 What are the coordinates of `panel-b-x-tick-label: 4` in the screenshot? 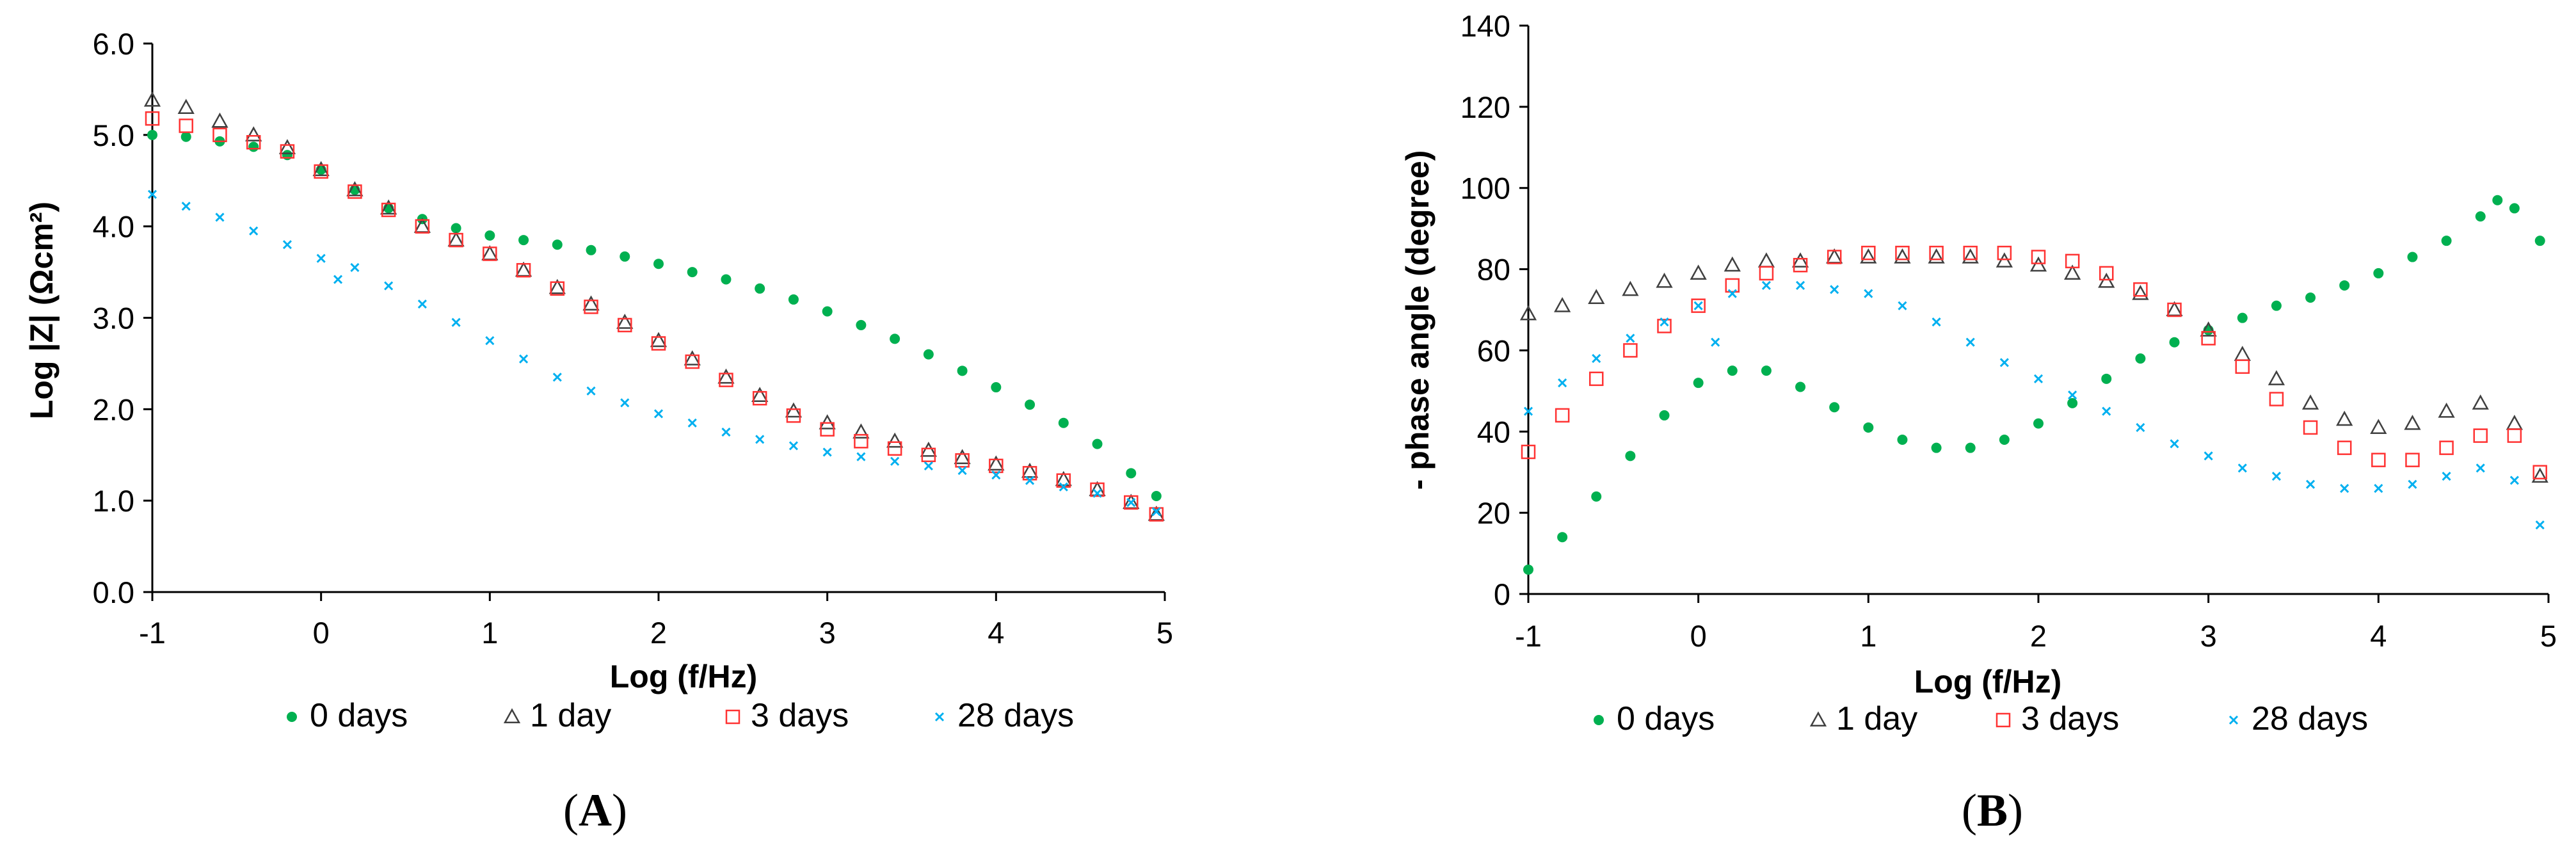 It's located at (2378, 636).